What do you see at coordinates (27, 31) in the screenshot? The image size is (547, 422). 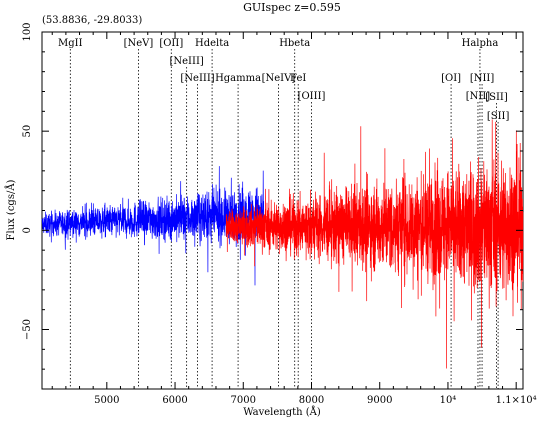 I see `y-tick-label: 100` at bounding box center [27, 31].